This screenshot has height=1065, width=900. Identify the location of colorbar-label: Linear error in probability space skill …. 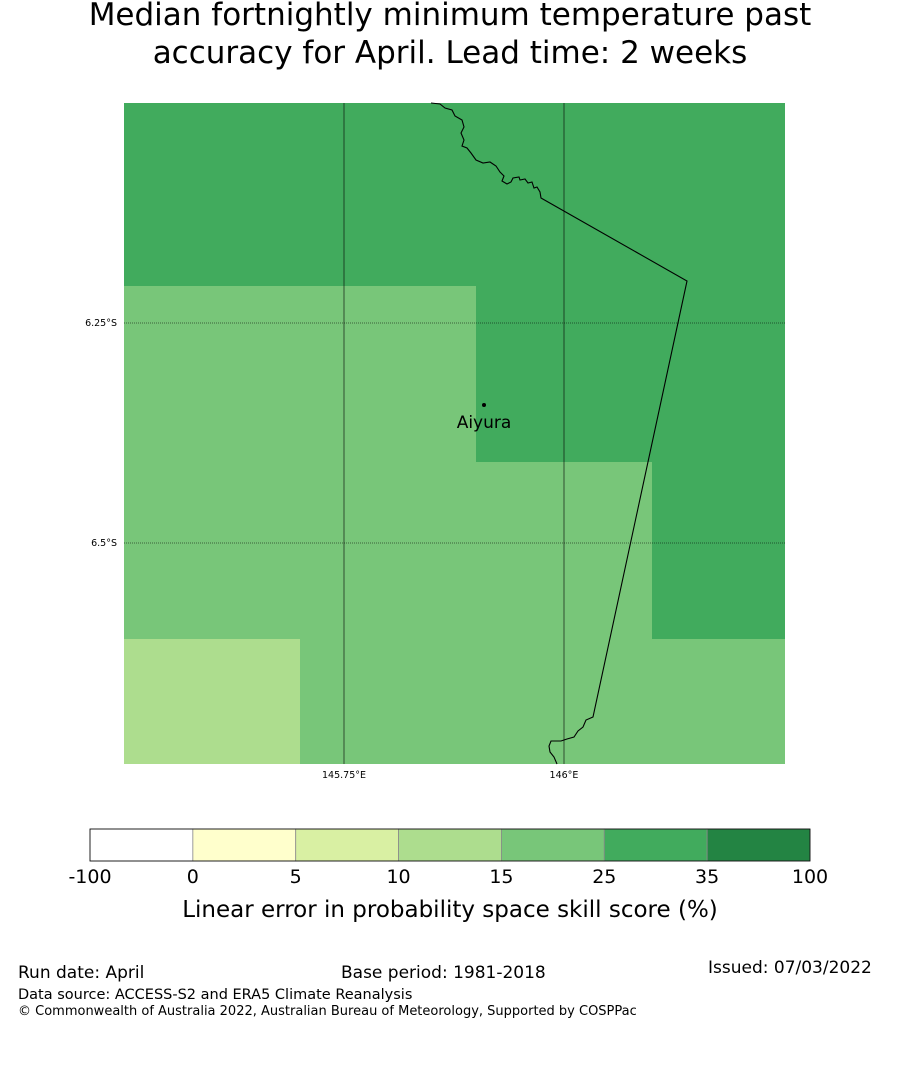
(450, 910).